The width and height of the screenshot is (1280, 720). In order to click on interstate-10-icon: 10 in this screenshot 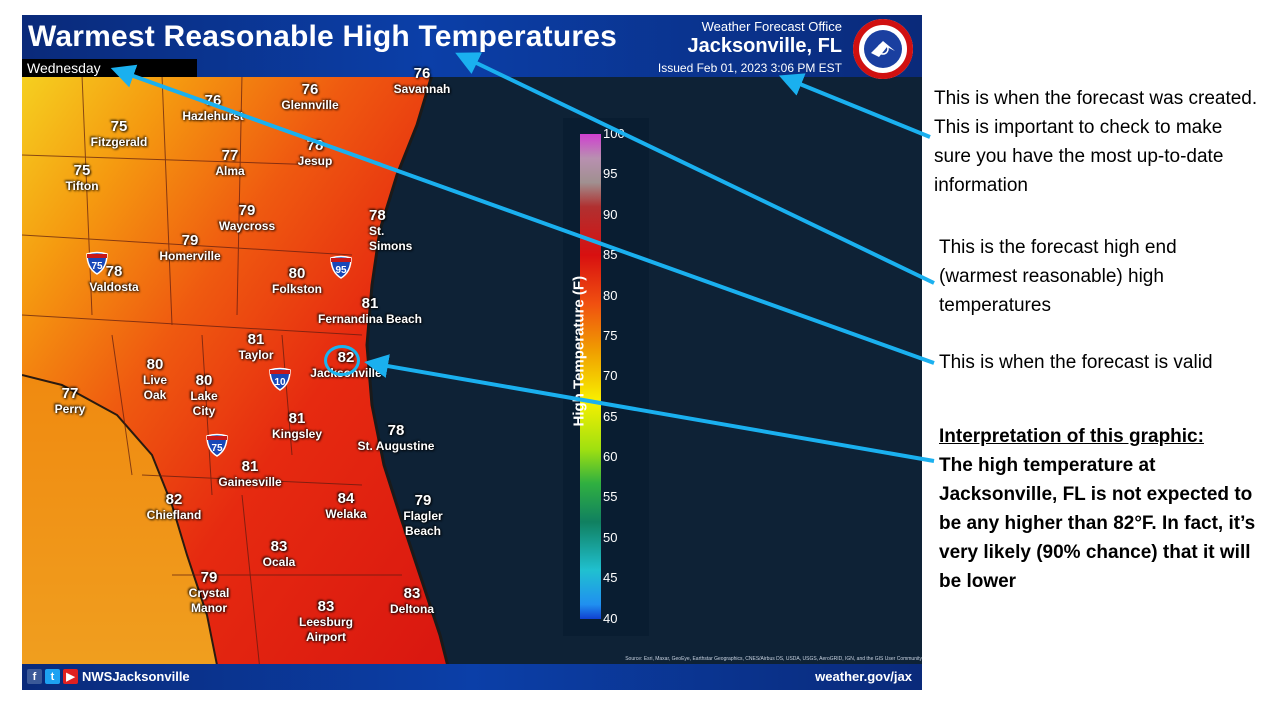, I will do `click(280, 379)`.